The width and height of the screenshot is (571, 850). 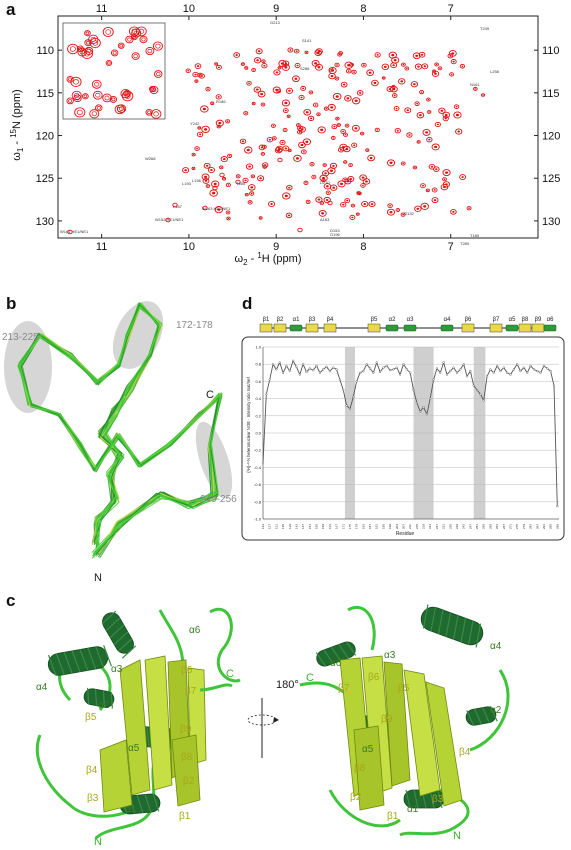 What do you see at coordinates (98, 578) in the screenshot?
I see `ensemble-n-terminus-label: N` at bounding box center [98, 578].